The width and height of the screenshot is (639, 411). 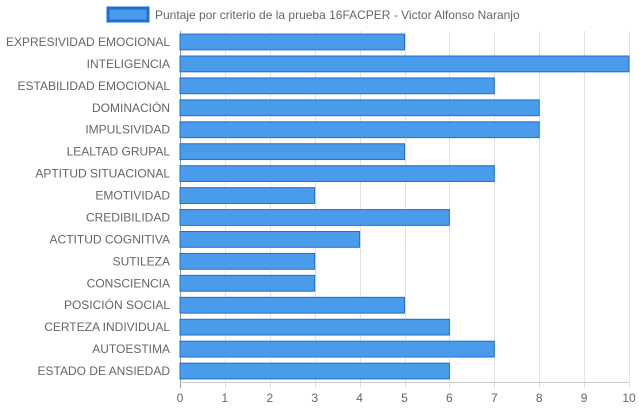 I want to click on category-label: SUTILEZA, so click(x=141, y=261).